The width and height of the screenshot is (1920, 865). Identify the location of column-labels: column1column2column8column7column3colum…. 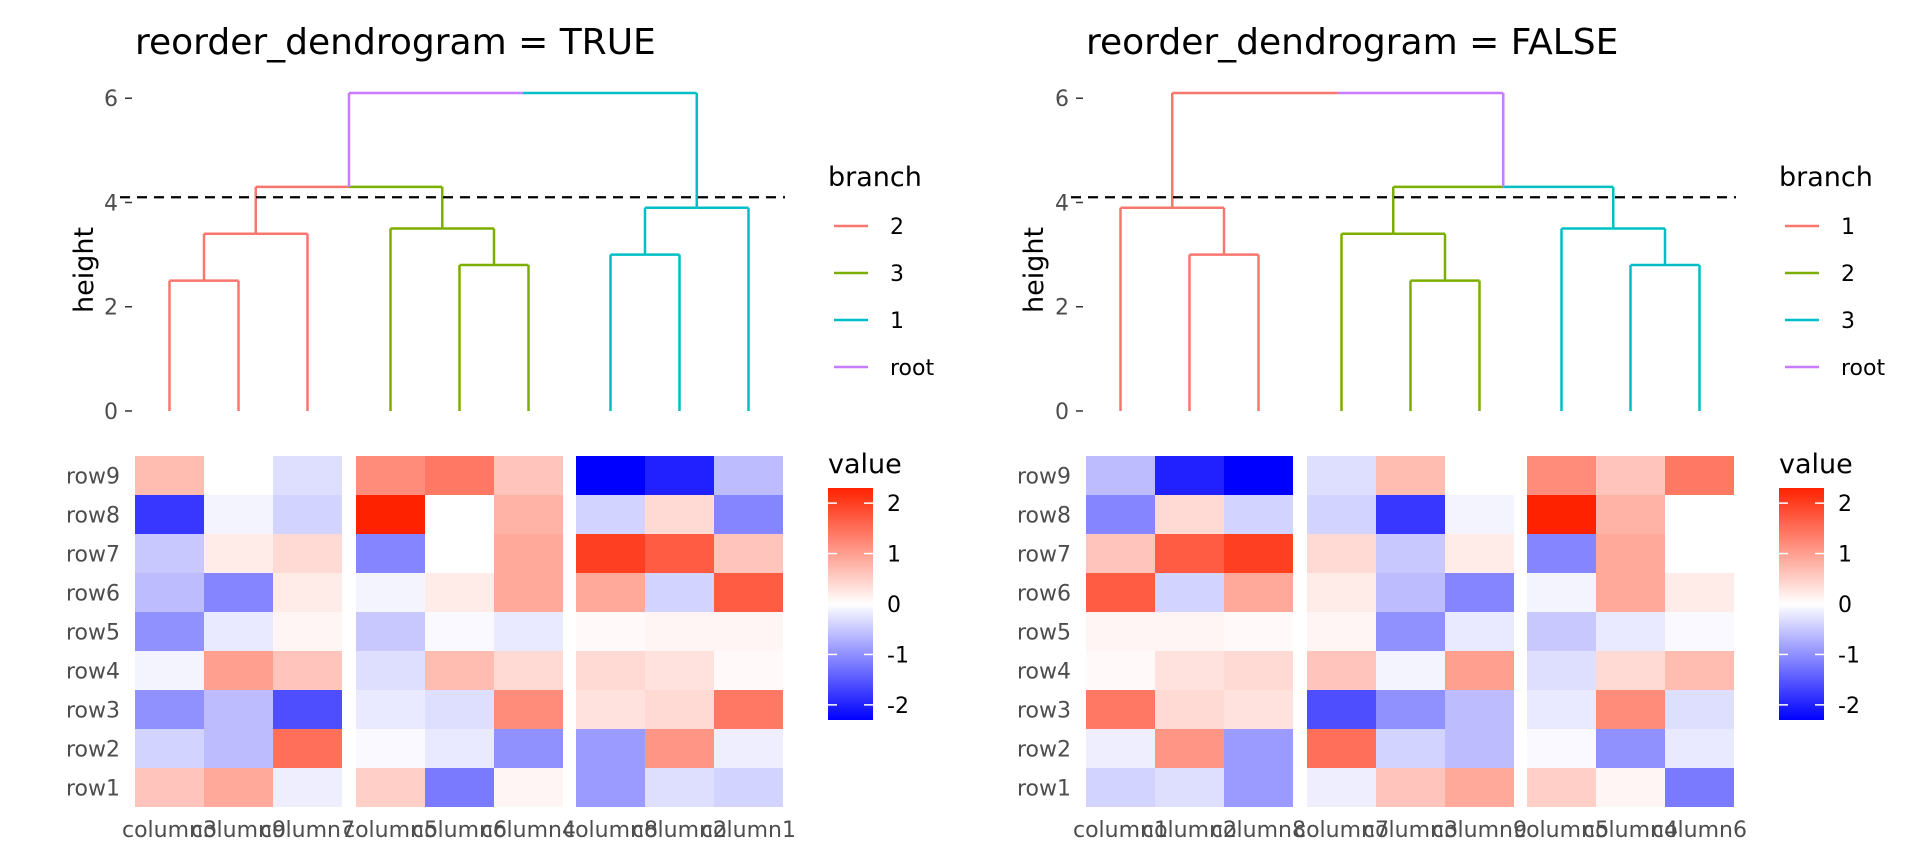
(1410, 830).